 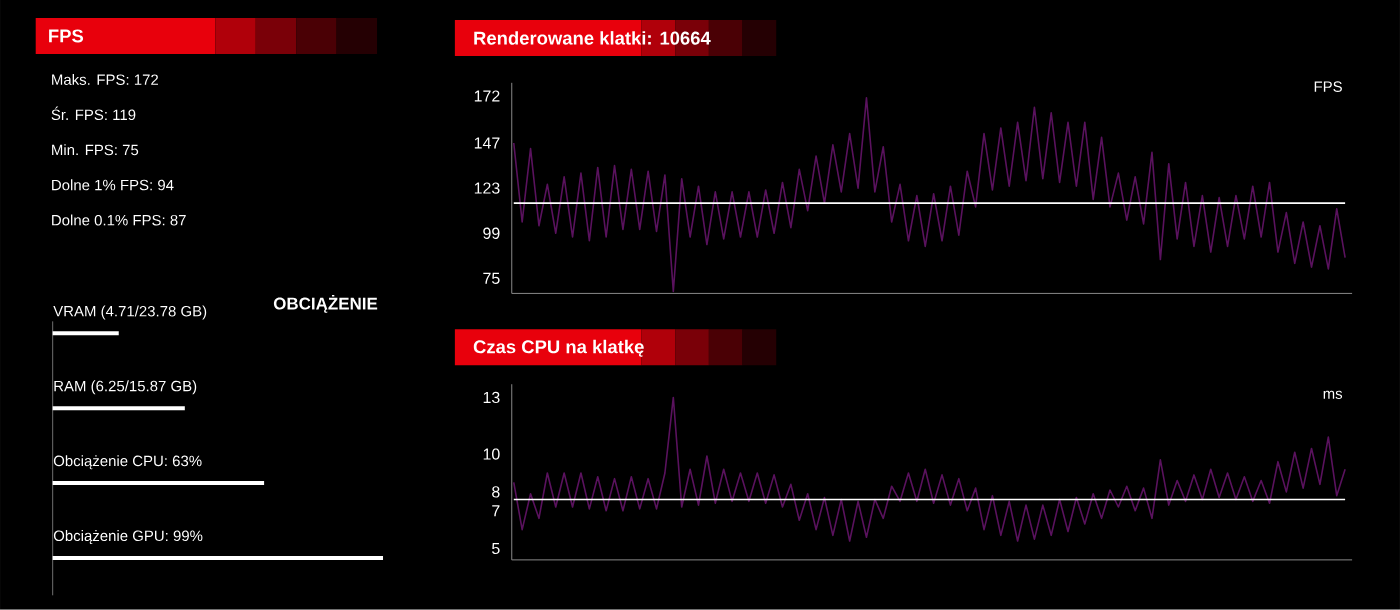 I want to click on text: Min. FPS: 75, so click(x=95, y=150).